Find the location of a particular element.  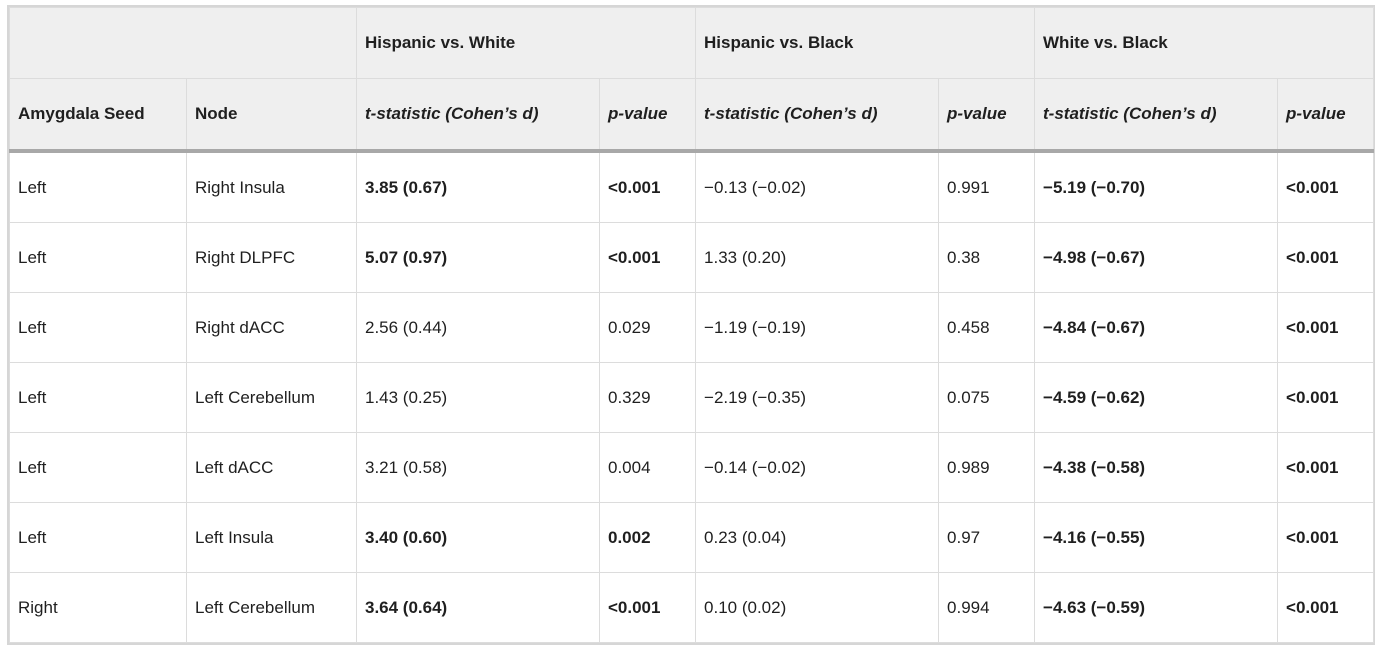

cell-hb-t: 0.23 (0.04) is located at coordinates (817, 537).